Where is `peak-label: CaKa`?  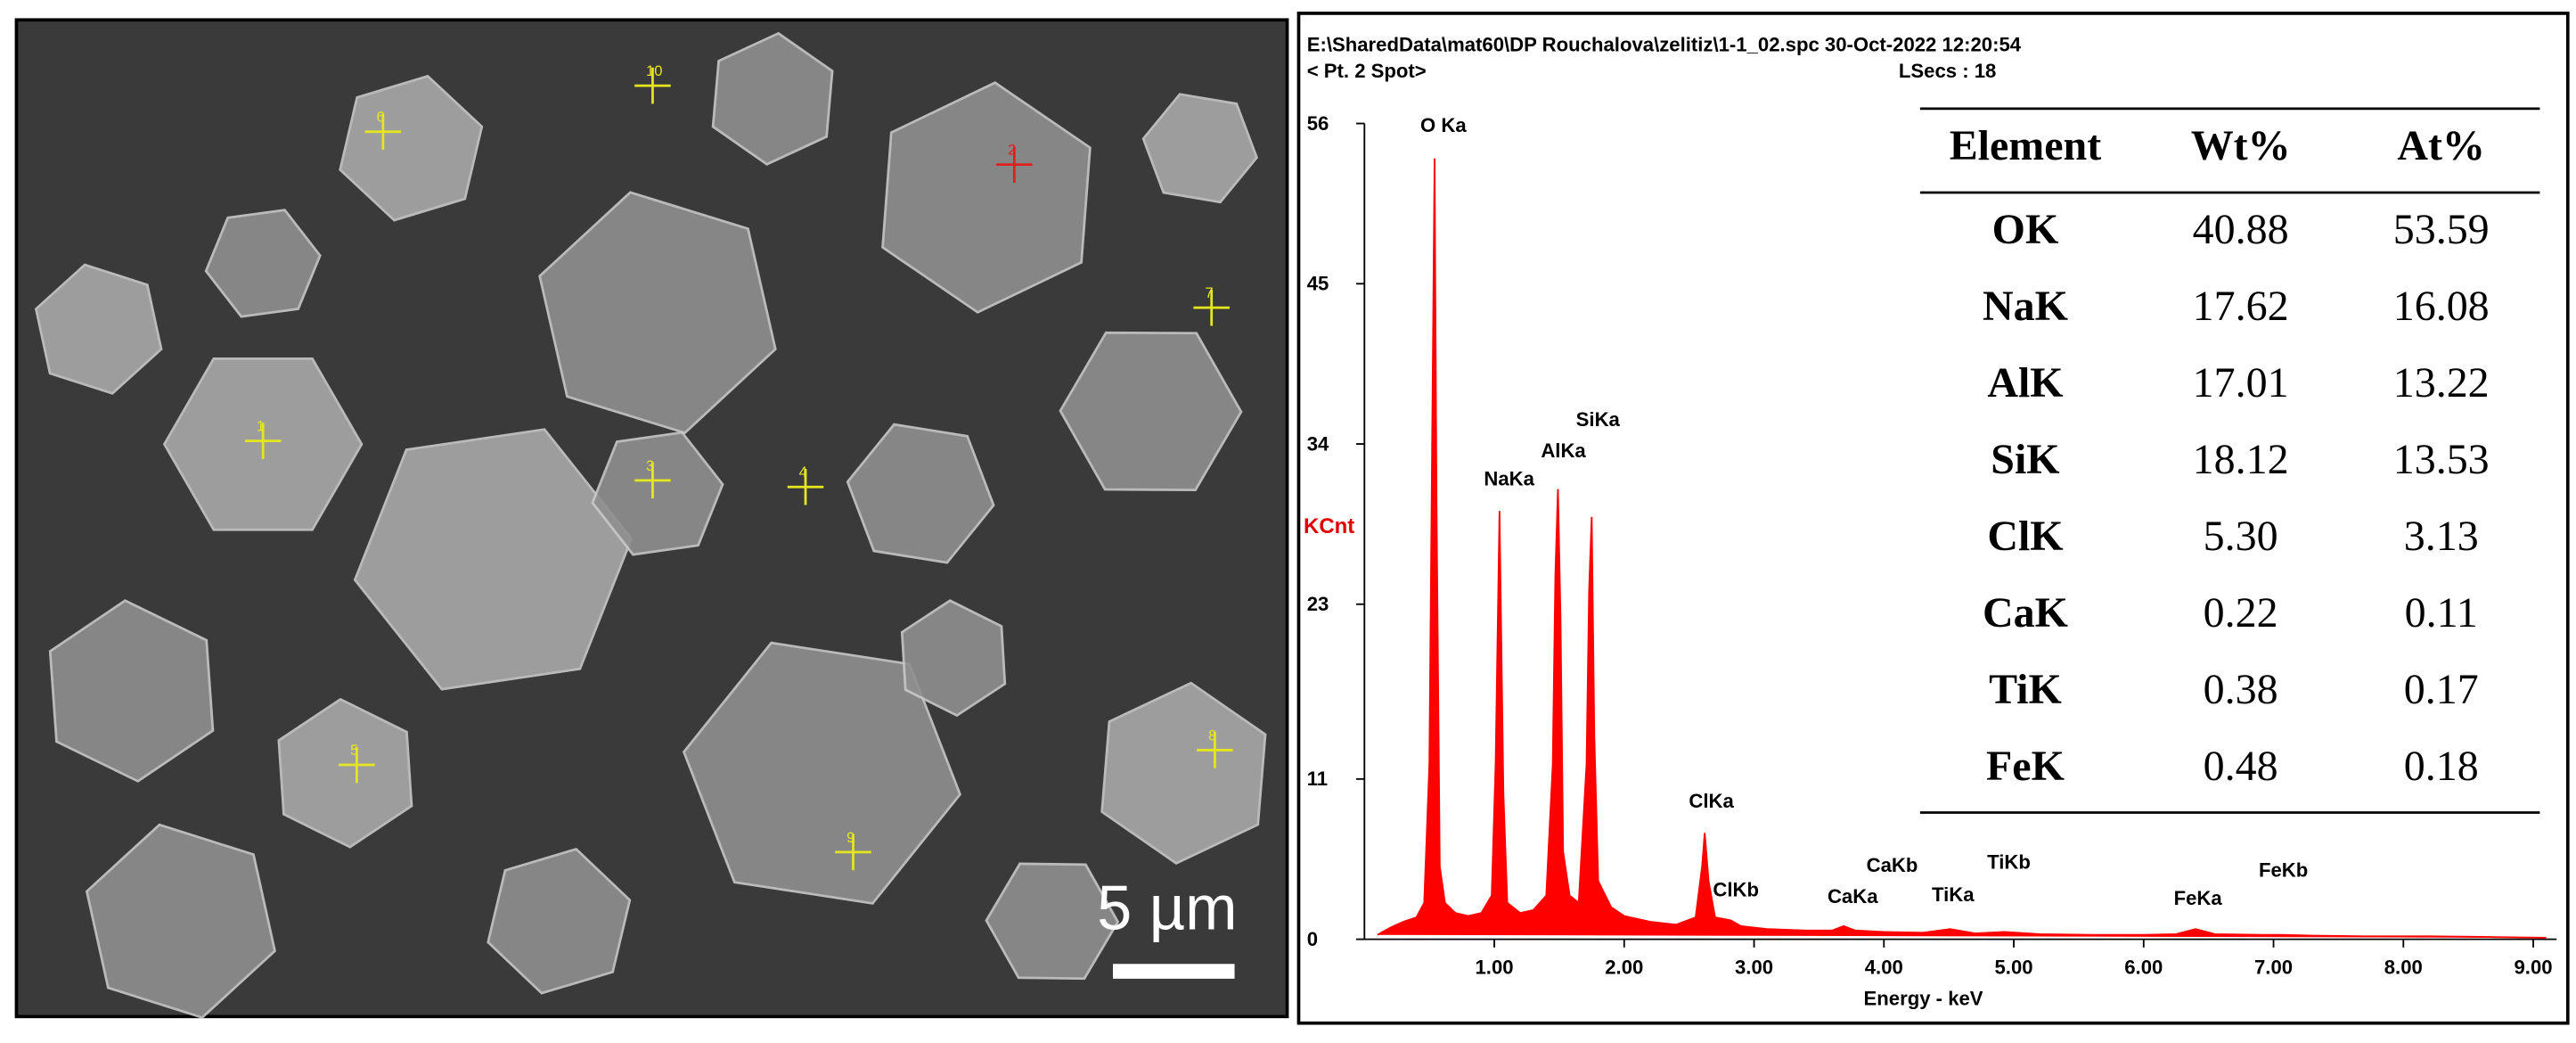 peak-label: CaKa is located at coordinates (1853, 896).